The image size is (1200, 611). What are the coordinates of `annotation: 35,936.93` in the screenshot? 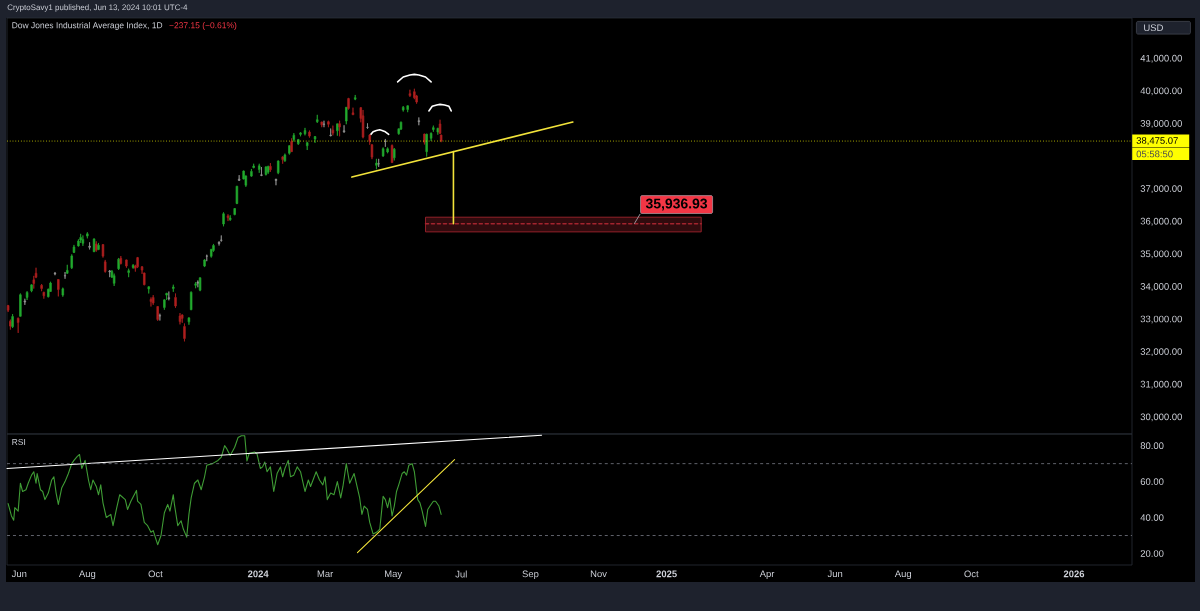 It's located at (676, 204).